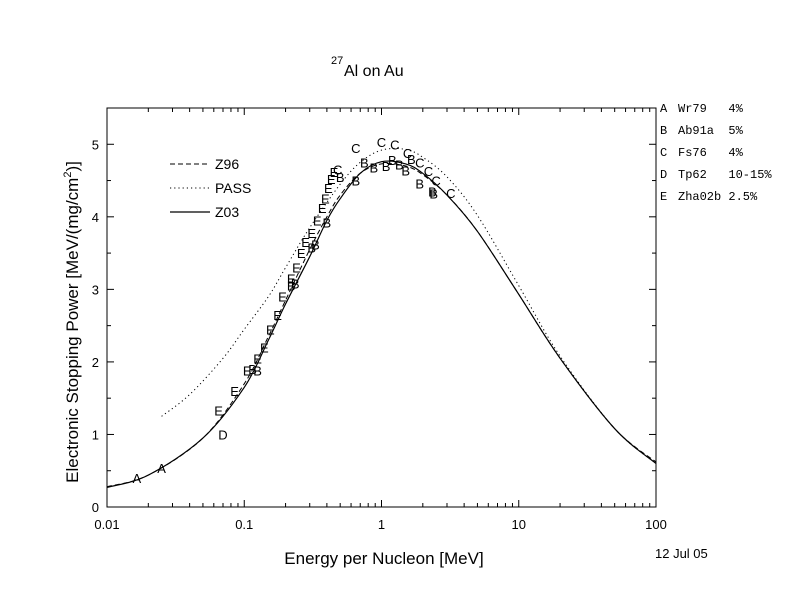  I want to click on y-tick-label: 1, so click(95, 434).